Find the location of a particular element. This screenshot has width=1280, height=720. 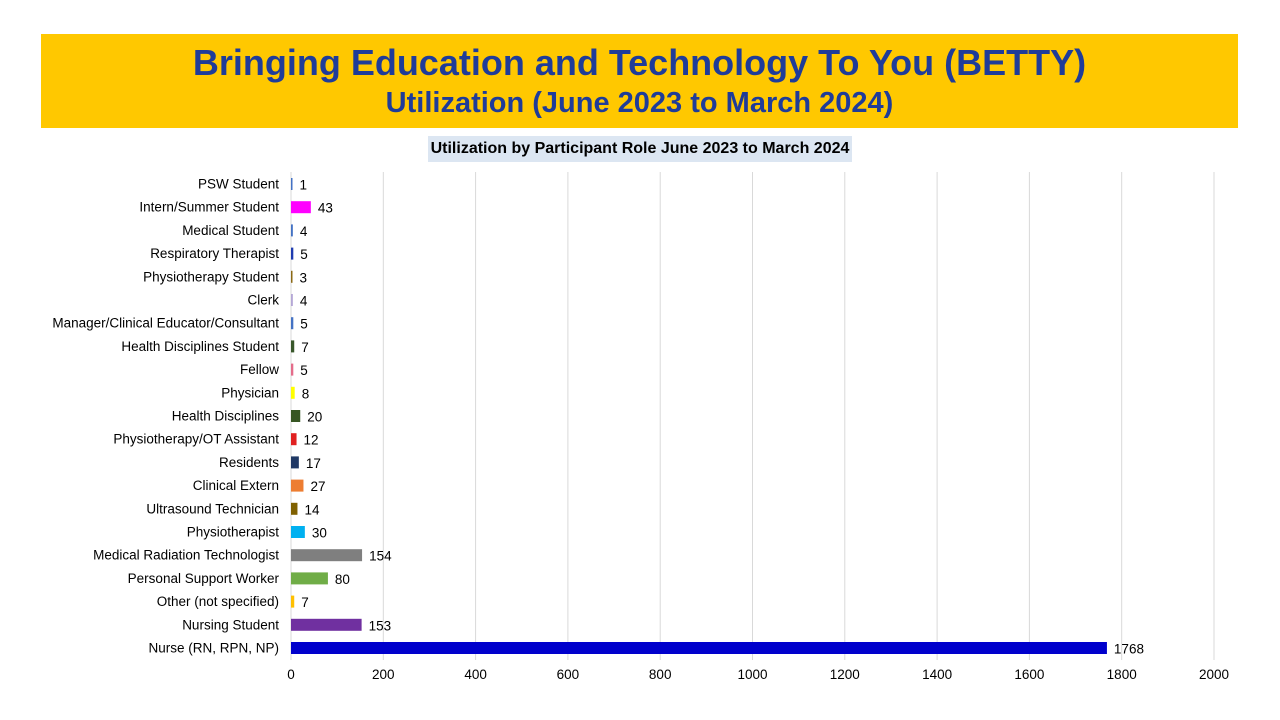

value-label: 80 is located at coordinates (342, 579).